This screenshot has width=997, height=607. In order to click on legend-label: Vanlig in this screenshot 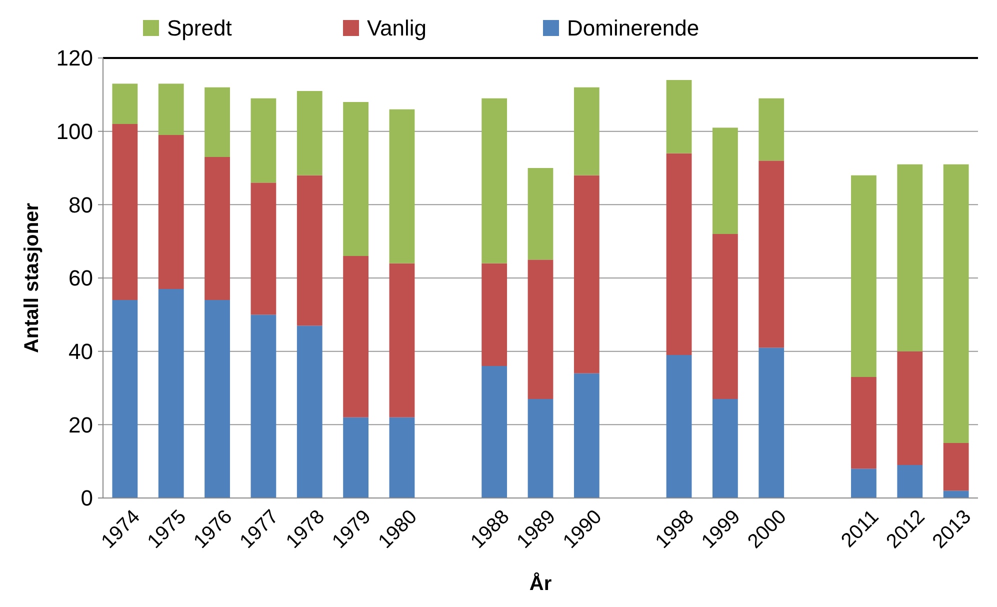, I will do `click(397, 28)`.